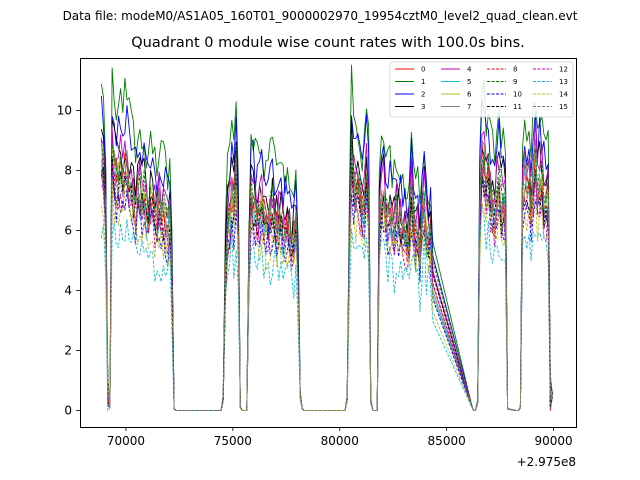  I want to click on legend-label-6: 6, so click(469, 95).